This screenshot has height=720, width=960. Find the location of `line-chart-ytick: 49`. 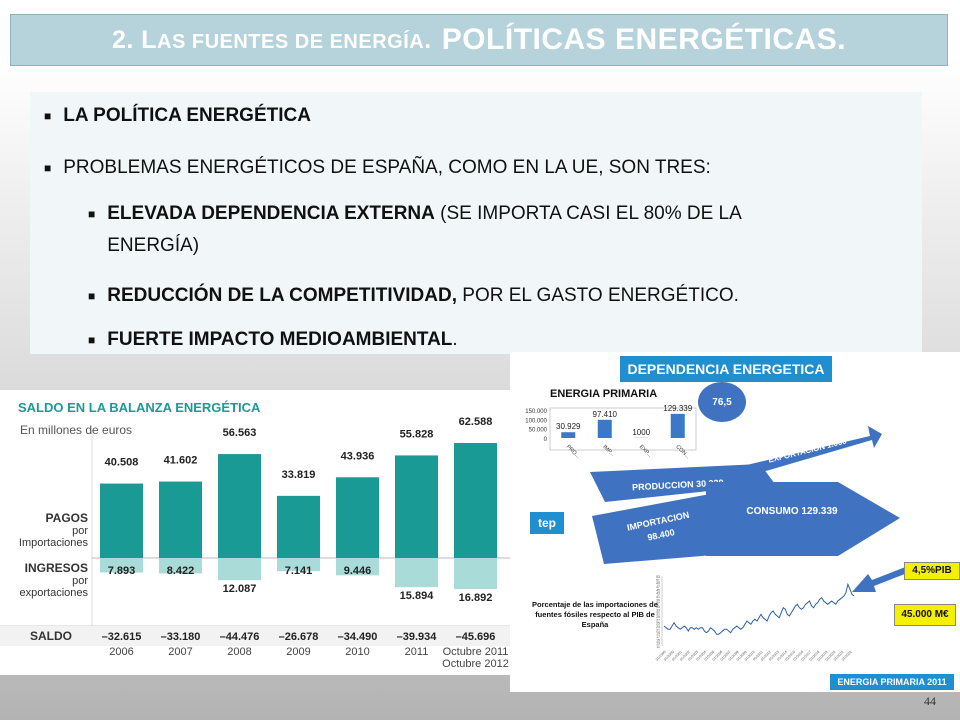

line-chart-ytick: 49 is located at coordinates (658, 584).